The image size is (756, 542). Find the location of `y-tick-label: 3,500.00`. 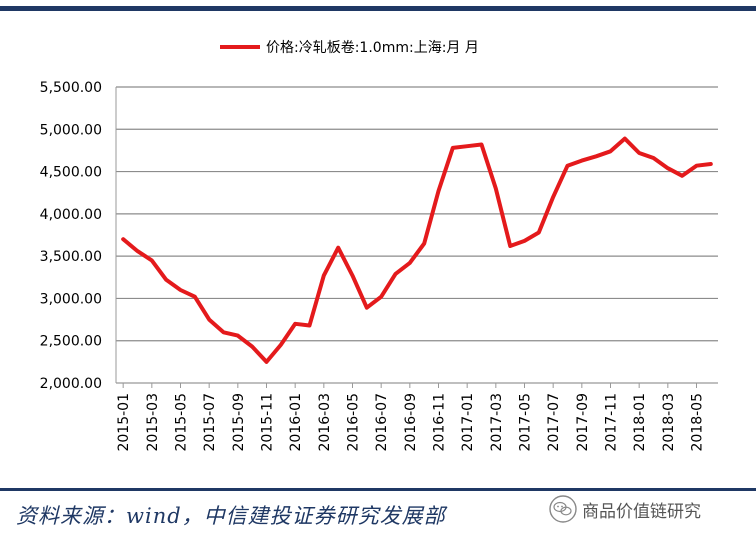

y-tick-label: 3,500.00 is located at coordinates (71, 257).